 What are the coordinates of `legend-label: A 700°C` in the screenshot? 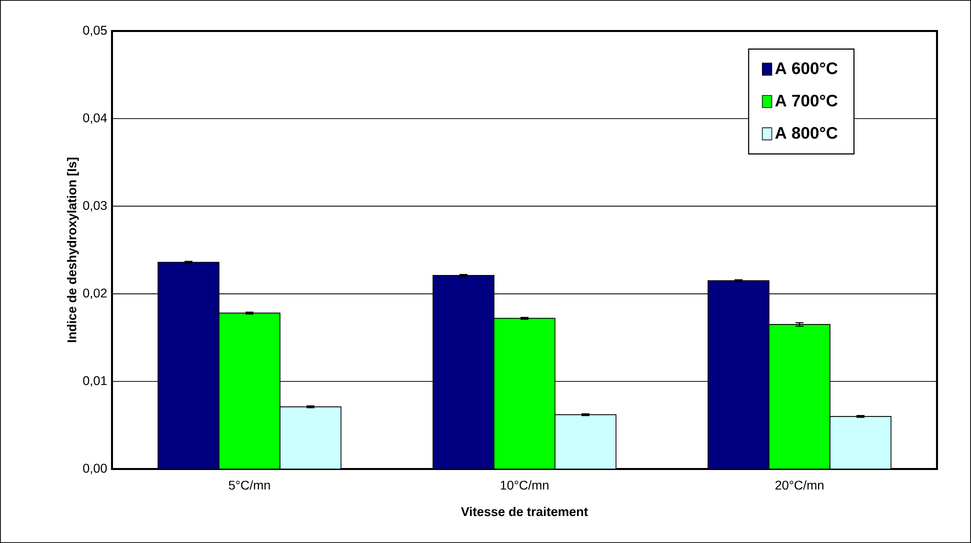 It's located at (806, 100).